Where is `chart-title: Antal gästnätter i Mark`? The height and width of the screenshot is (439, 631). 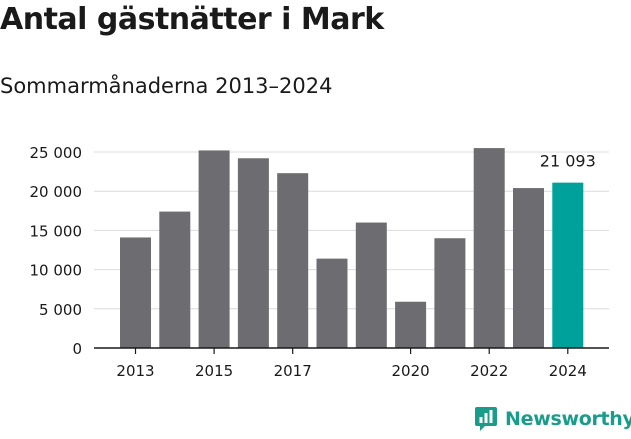
chart-title: Antal gästnätter i Mark is located at coordinates (192, 19).